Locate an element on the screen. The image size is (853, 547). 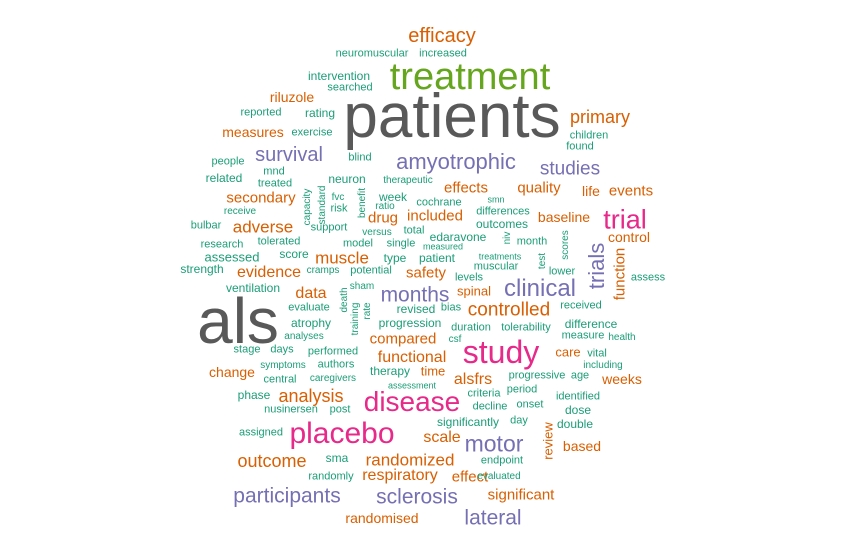
cloud-word: care is located at coordinates (568, 352).